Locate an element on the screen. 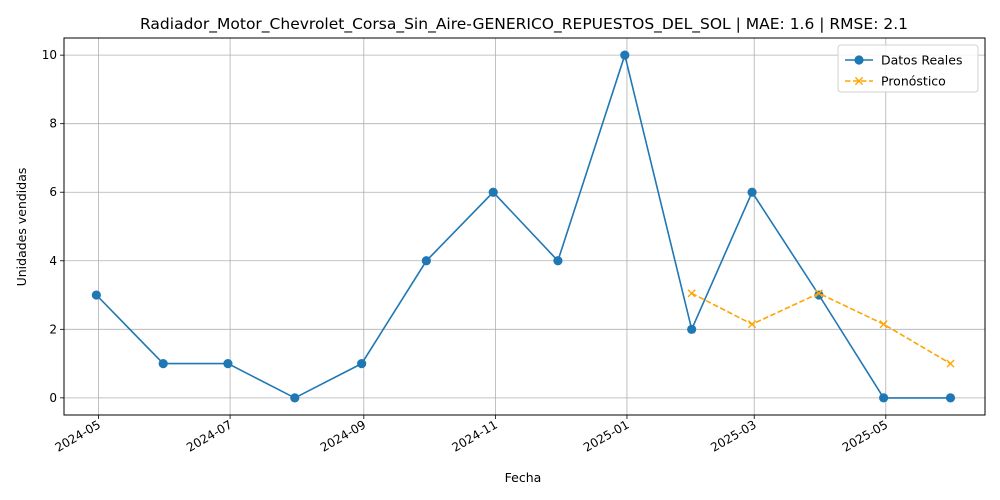 This screenshot has width=1000, height=500. legend-label: Pronóstico is located at coordinates (913, 81).